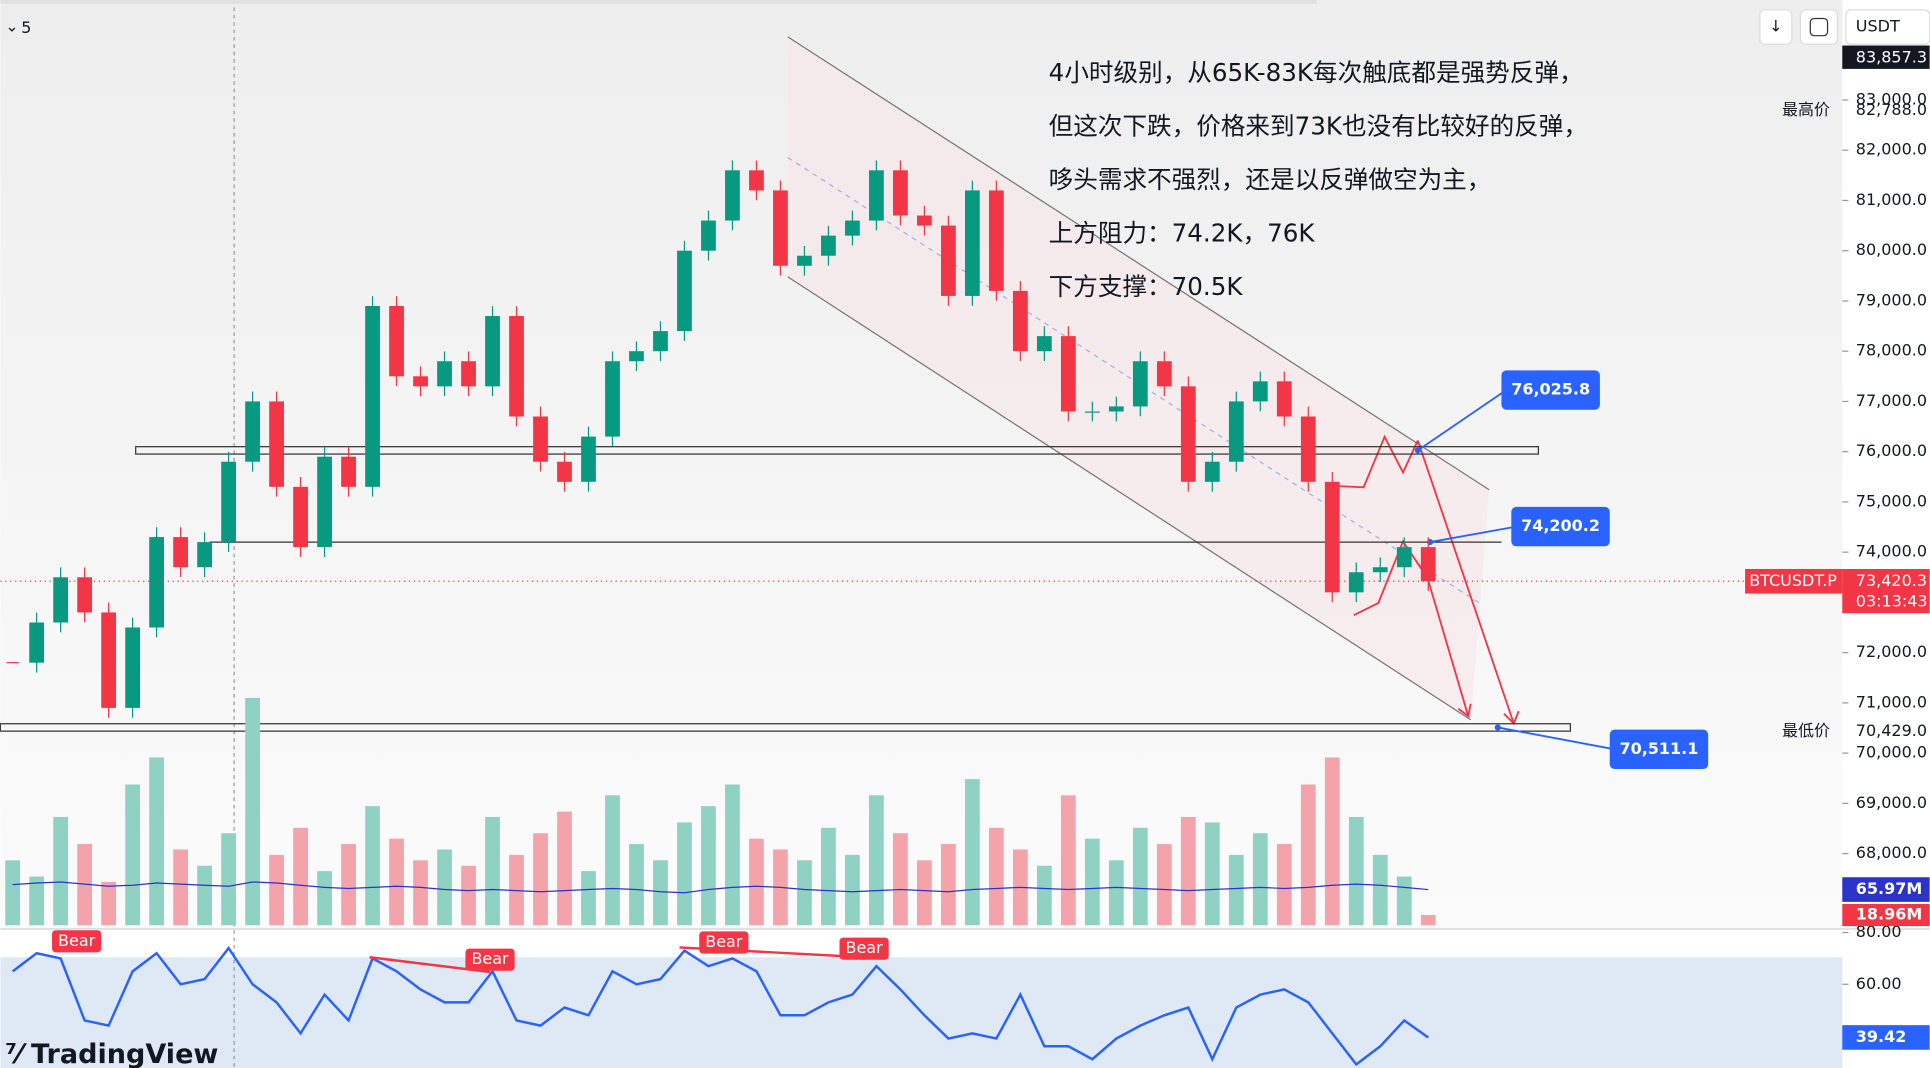 The image size is (1930, 1068). I want to click on download-button, so click(1776, 27).